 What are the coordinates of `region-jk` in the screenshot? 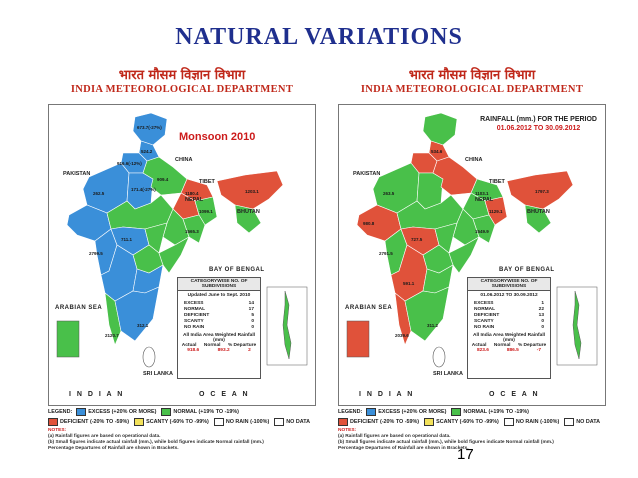 It's located at (440, 129).